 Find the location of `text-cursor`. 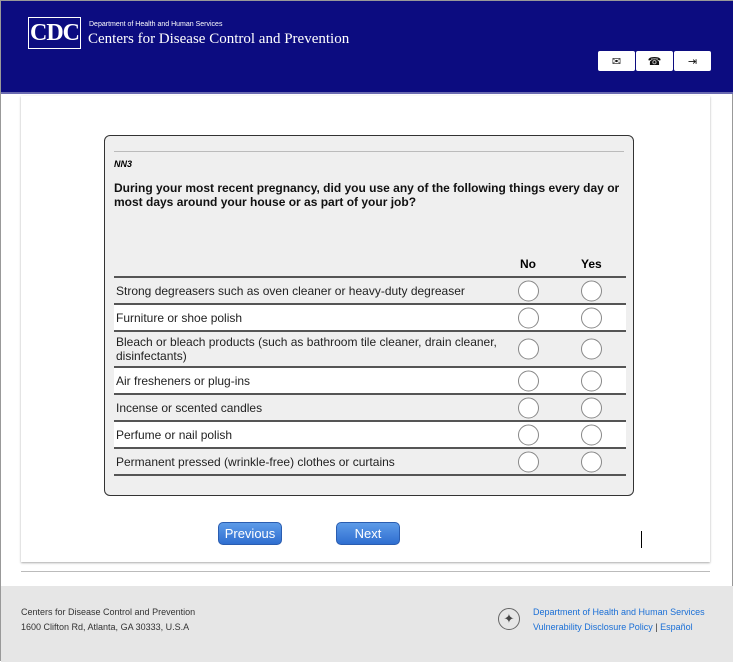

text-cursor is located at coordinates (641, 539).